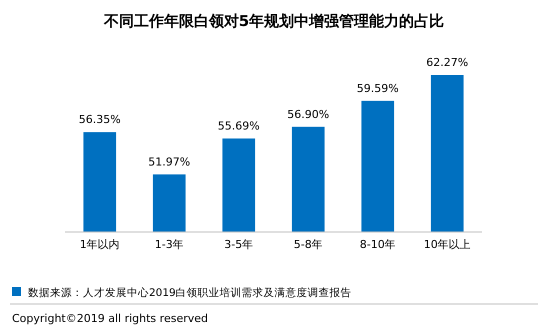  Describe the element at coordinates (378, 244) in the screenshot. I see `x-tick-label: 8-10年` at that location.